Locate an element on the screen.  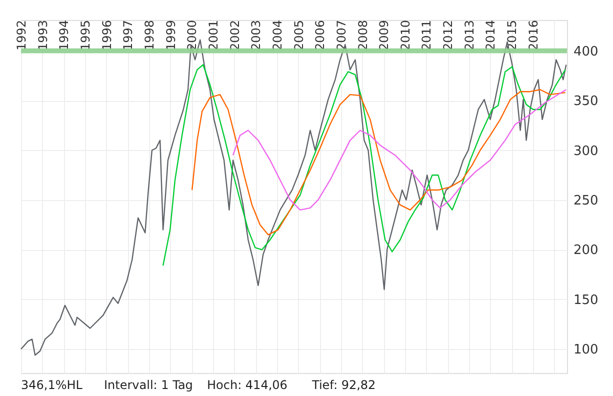
x-tick-label: 2013 is located at coordinates (469, 35).